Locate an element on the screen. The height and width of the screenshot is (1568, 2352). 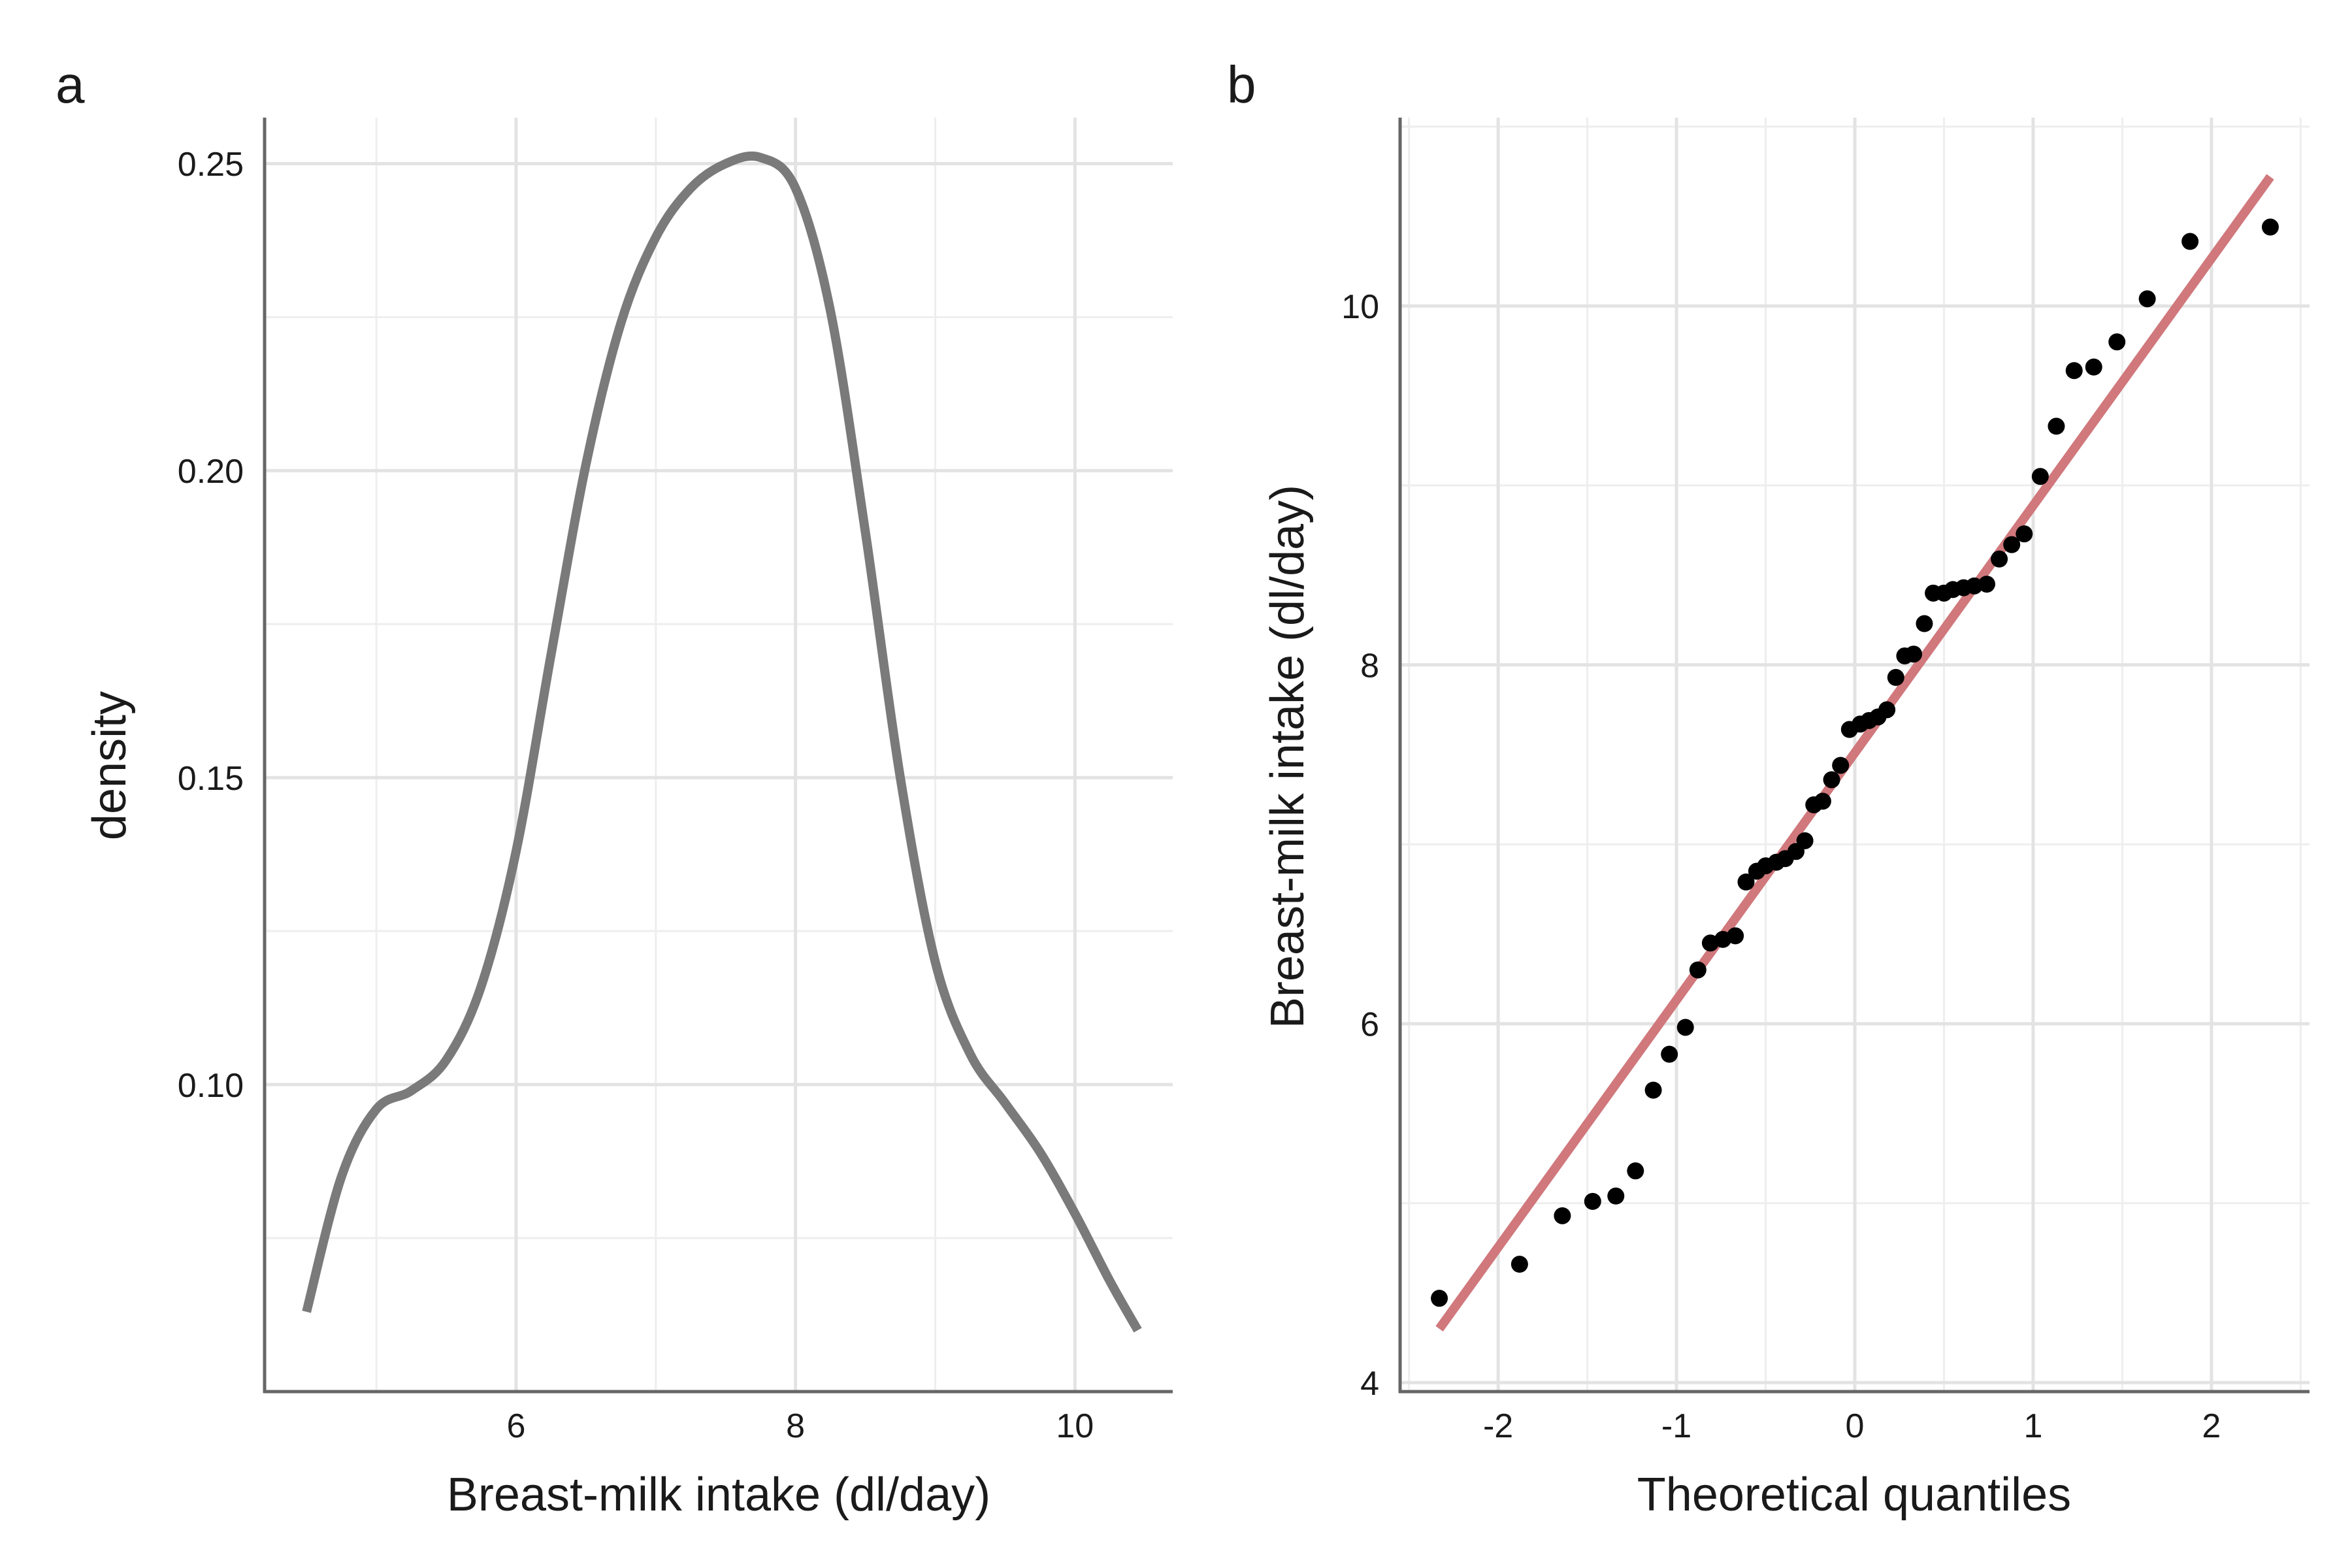
x-tick-label: 1 is located at coordinates (2032, 1426).